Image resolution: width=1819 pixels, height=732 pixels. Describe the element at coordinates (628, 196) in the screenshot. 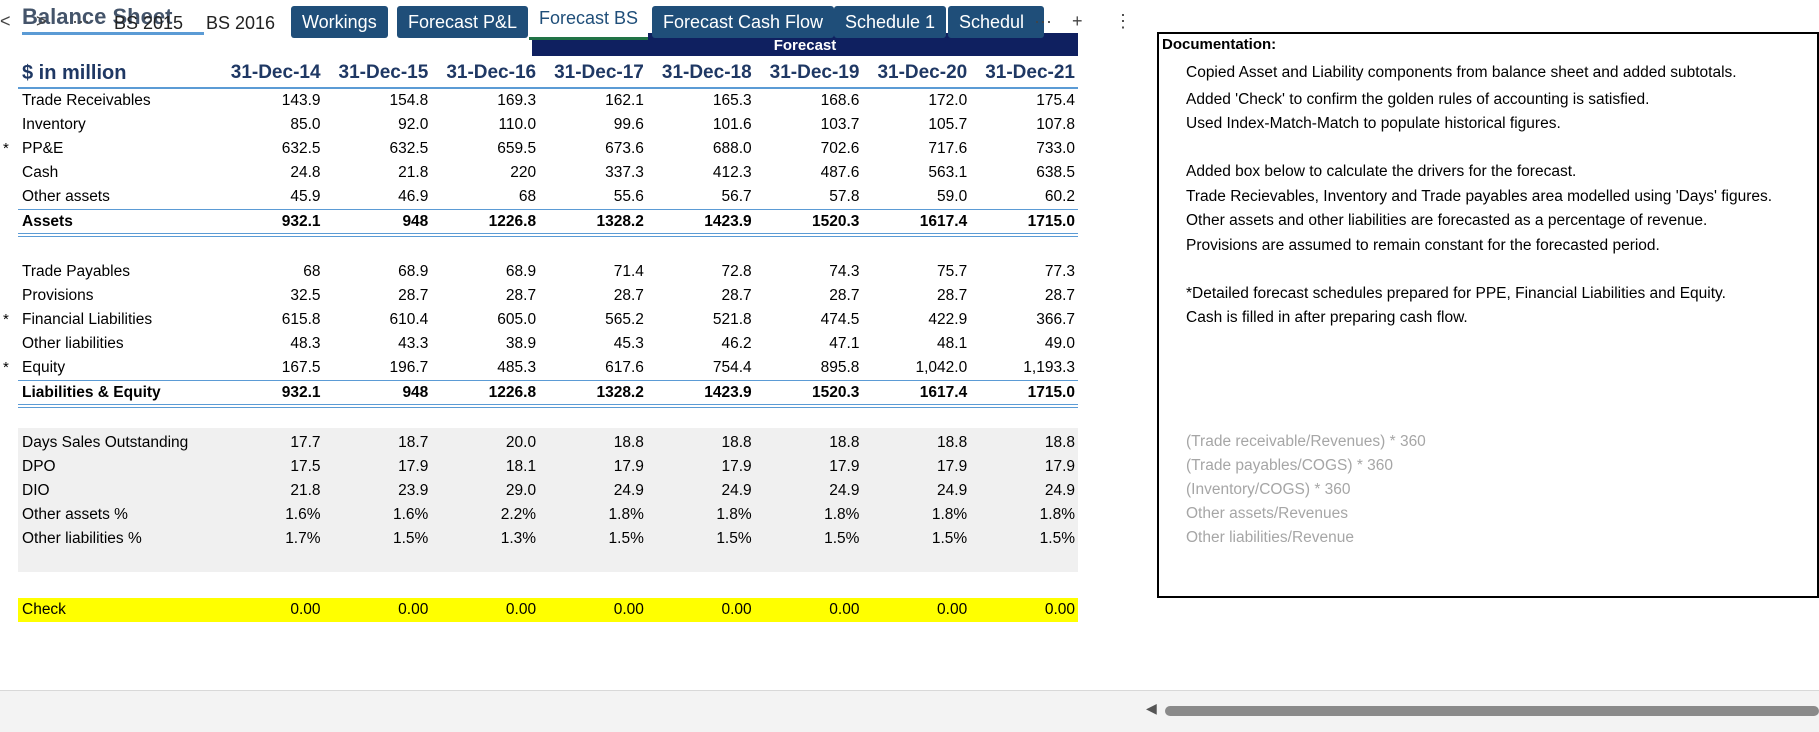

I see `table-cell: 55.6` at that location.